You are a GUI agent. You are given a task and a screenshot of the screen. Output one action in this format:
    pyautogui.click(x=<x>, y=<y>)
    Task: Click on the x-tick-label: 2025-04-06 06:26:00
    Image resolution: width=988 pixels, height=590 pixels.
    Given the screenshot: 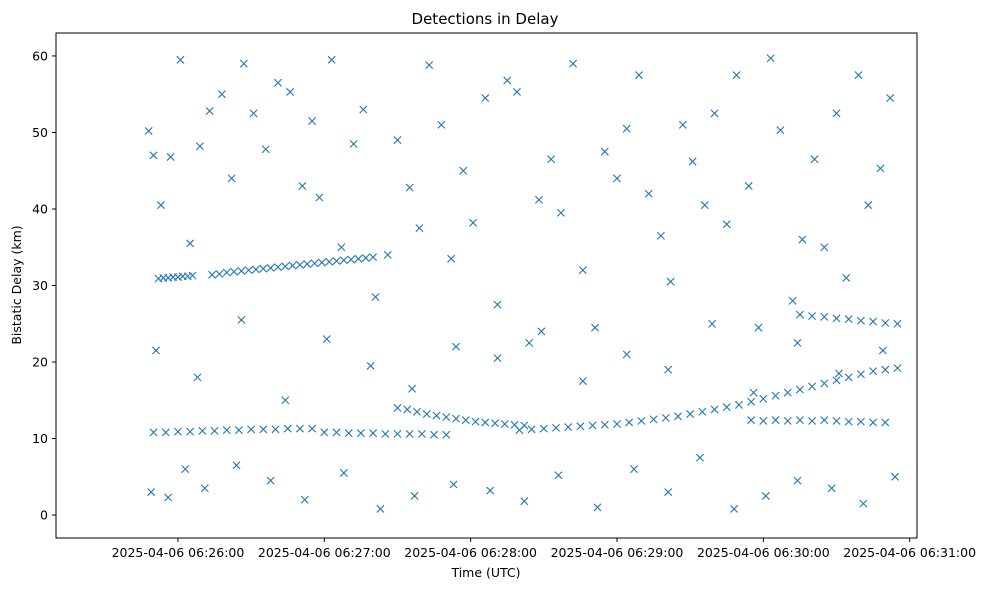 What is the action you would take?
    pyautogui.click(x=178, y=552)
    